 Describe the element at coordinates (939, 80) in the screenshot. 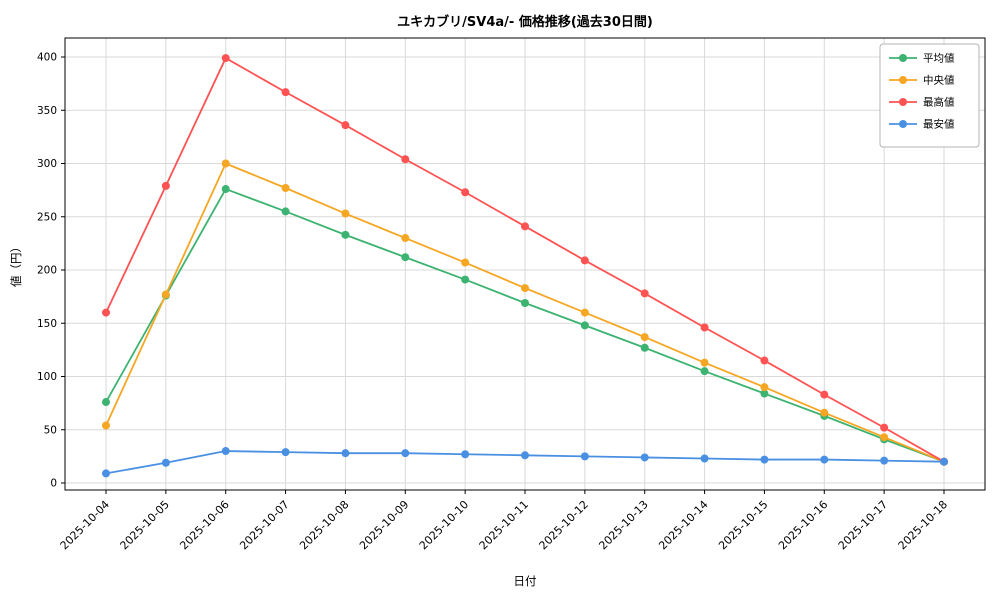

I see `legend-label: 中央値` at that location.